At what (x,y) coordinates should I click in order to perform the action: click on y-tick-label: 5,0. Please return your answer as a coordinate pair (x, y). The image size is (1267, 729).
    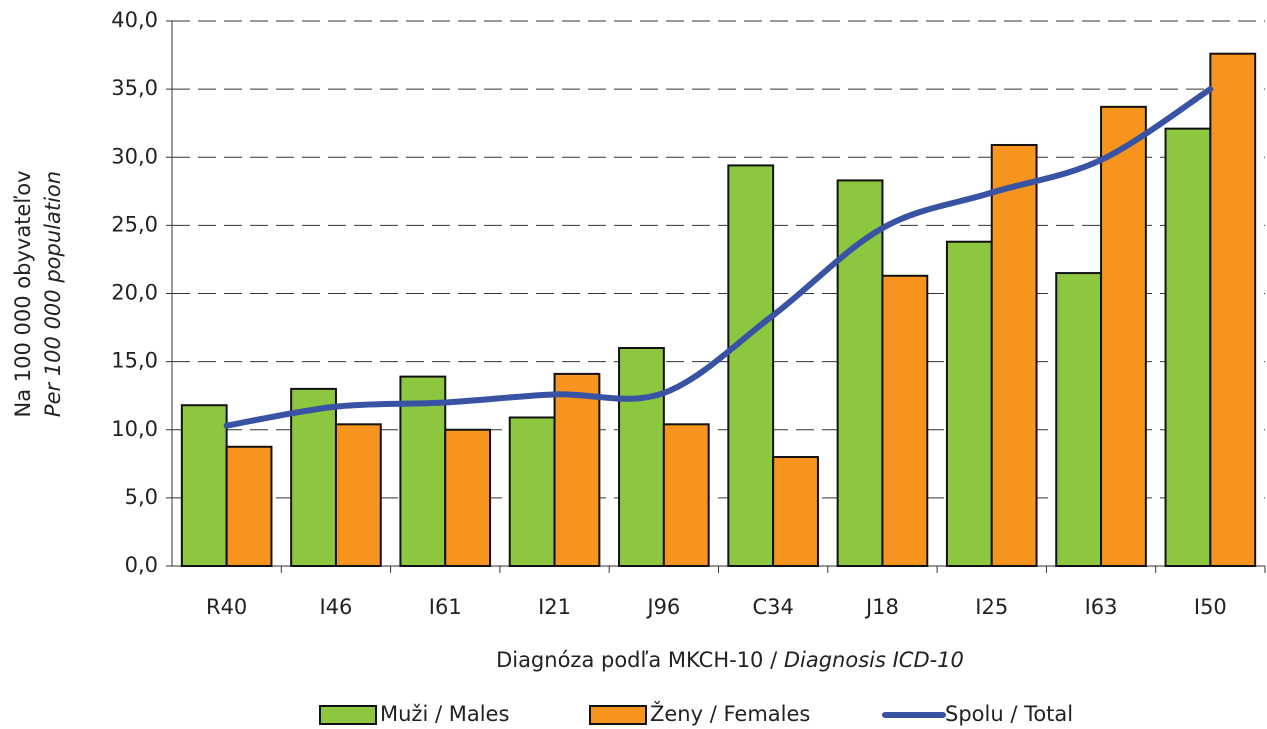
    Looking at the image, I should click on (141, 497).